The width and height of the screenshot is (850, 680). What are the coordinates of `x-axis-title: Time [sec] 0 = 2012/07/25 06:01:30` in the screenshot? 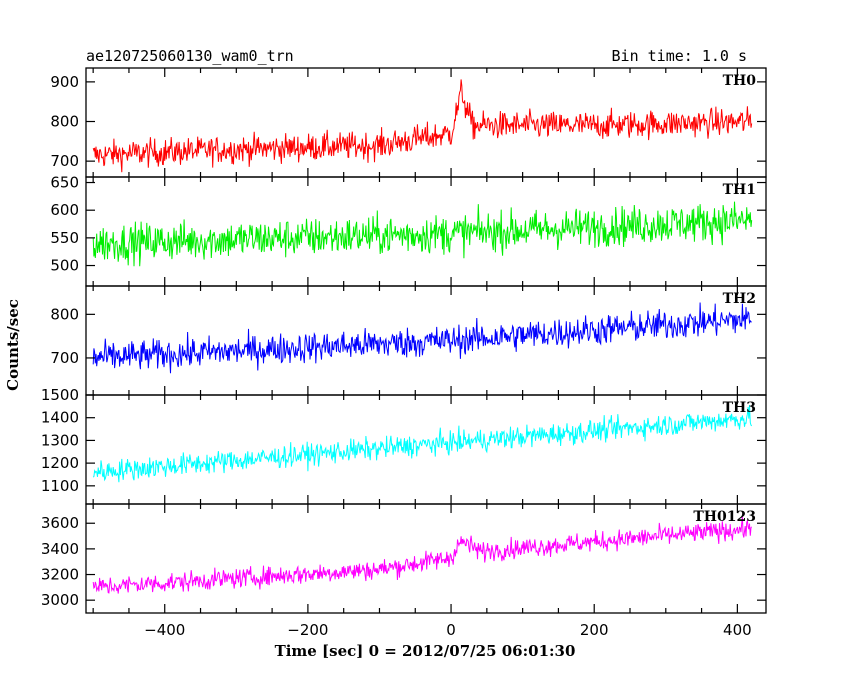 It's located at (425, 651).